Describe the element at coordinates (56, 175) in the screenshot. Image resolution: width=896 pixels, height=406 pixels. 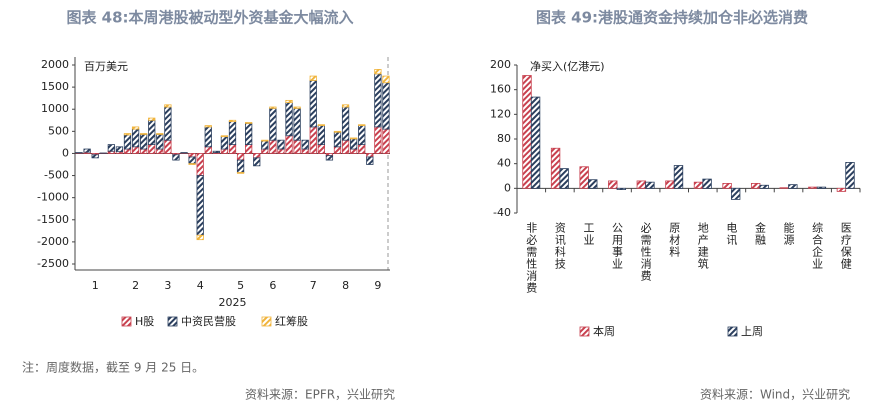
I see `y-tick-label: -500` at that location.